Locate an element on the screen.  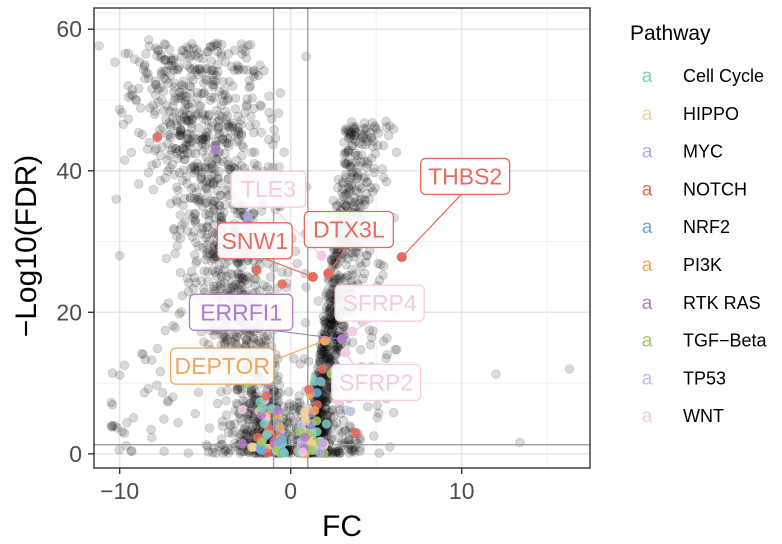
gene-label: SFRP2 is located at coordinates (376, 382).